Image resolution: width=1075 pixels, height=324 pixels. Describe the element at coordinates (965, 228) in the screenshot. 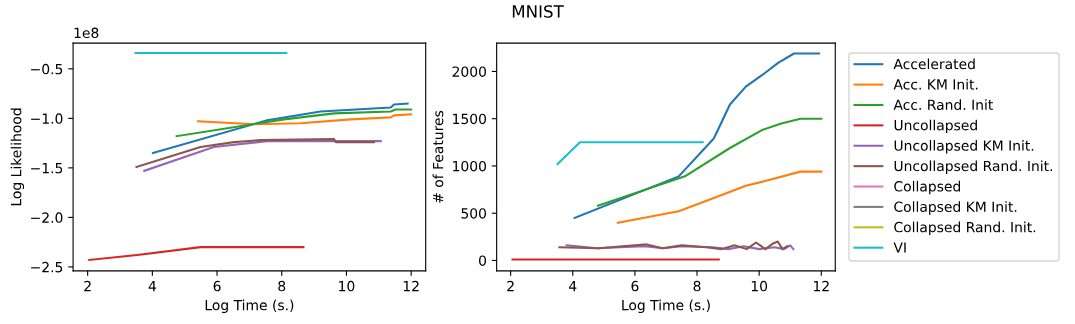

I see `legend-label: Collapsed Rand. Init.` at that location.